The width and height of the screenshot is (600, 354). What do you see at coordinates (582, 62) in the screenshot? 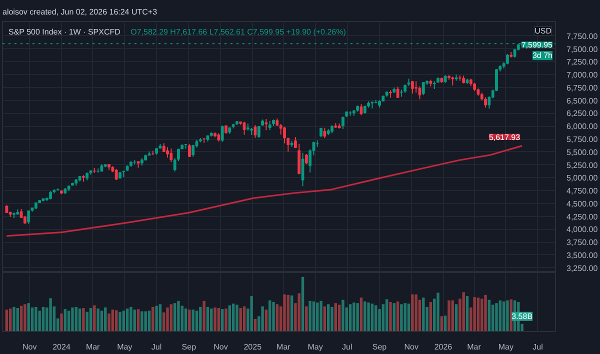
I see `y-tick-label: 7,250.00` at bounding box center [582, 62].